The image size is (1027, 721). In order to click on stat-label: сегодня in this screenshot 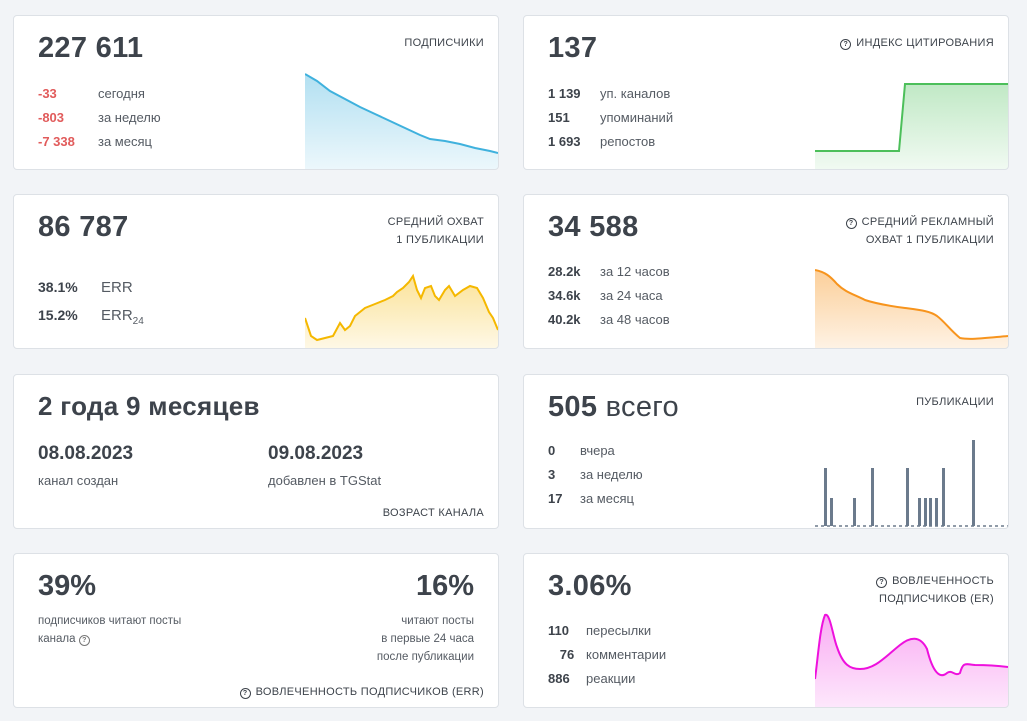, I will do `click(121, 93)`.